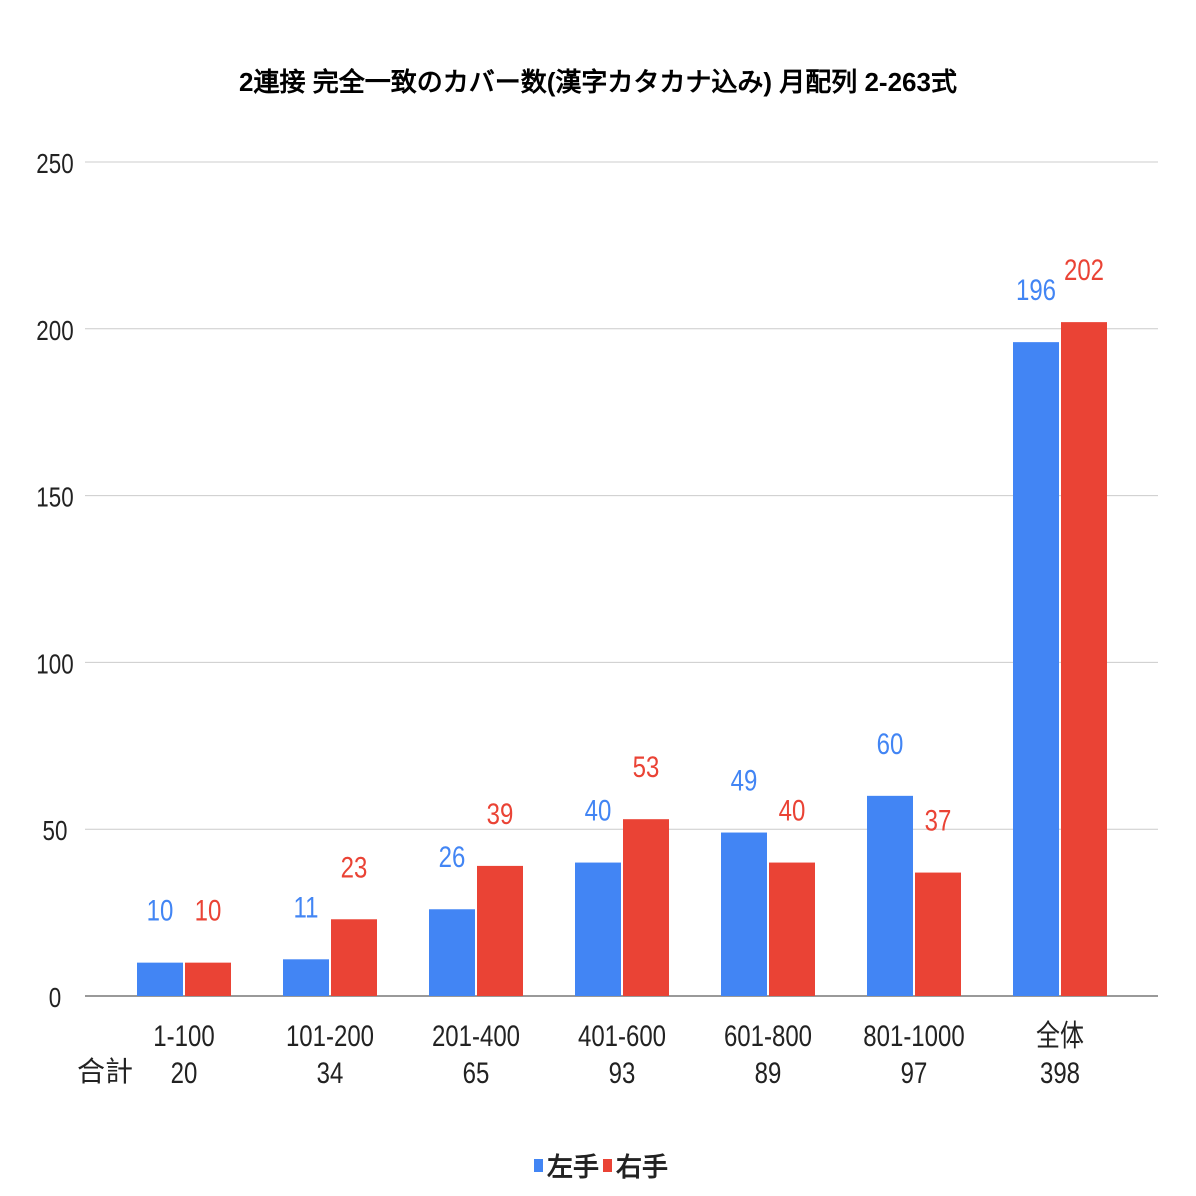 Image resolution: width=1196 pixels, height=1196 pixels. What do you see at coordinates (476, 1035) in the screenshot?
I see `x-tick-label: 201-400` at bounding box center [476, 1035].